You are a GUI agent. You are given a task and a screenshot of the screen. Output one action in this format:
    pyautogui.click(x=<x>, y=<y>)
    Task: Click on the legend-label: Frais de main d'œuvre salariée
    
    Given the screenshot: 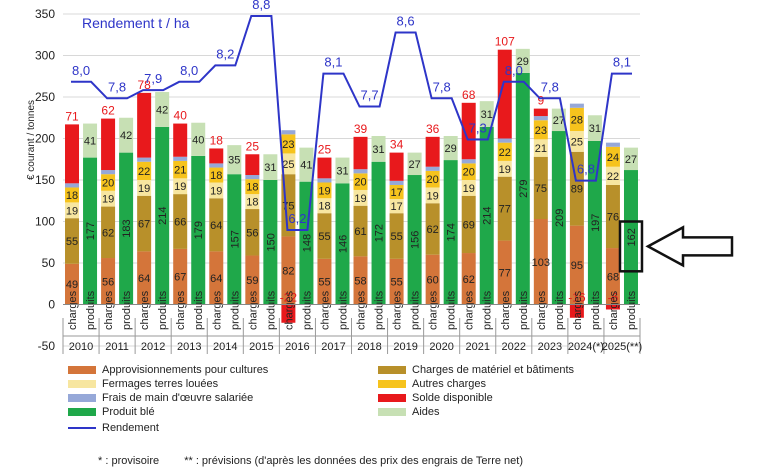 What is the action you would take?
    pyautogui.click(x=178, y=398)
    